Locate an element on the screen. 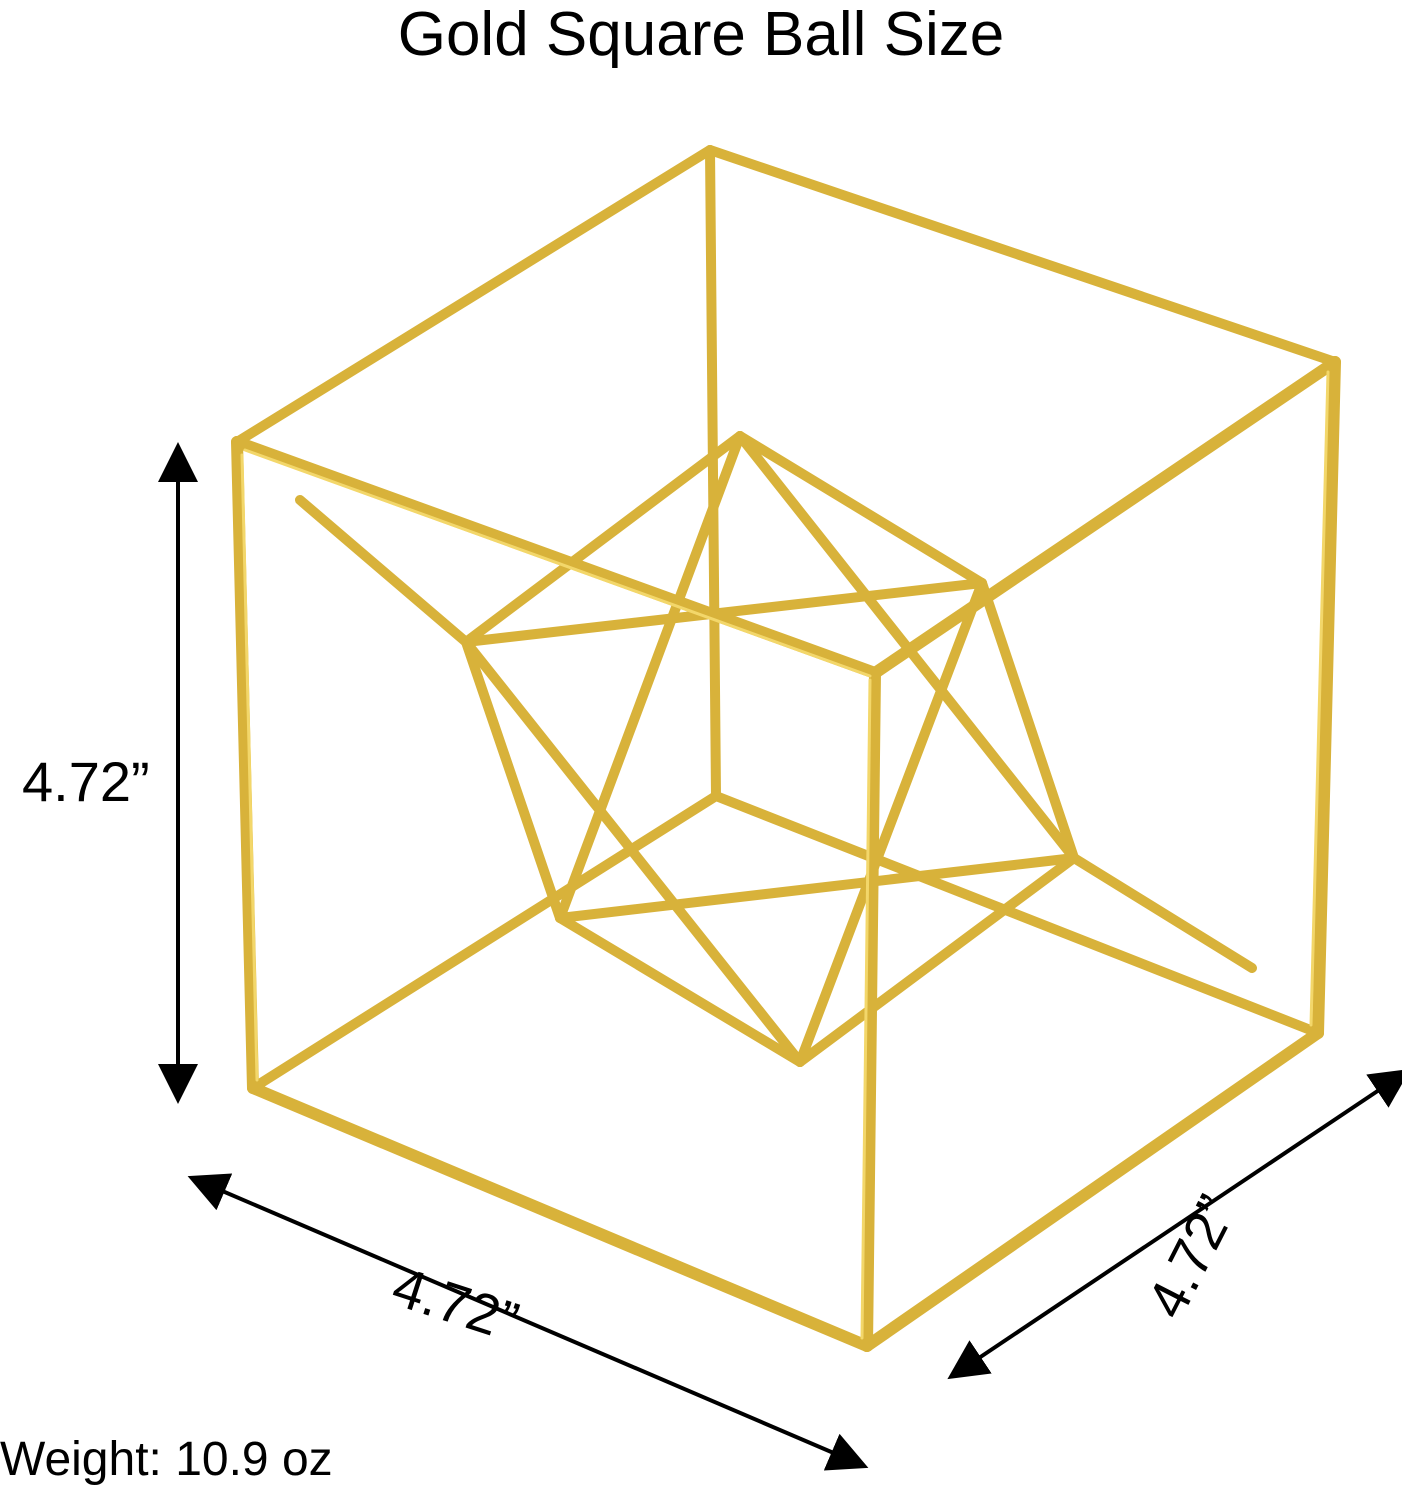  width-arrow is located at coordinates (528, 1322).